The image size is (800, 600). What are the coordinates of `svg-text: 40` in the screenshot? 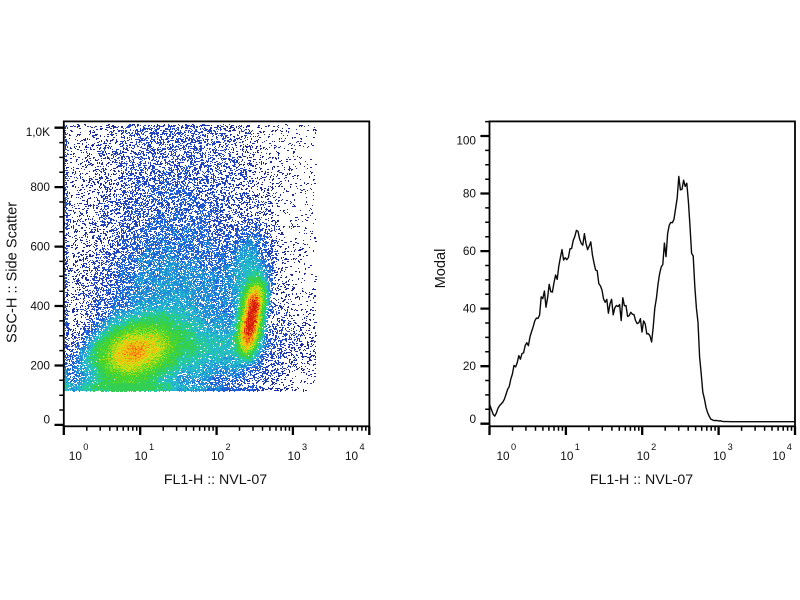 It's located at (470, 309).